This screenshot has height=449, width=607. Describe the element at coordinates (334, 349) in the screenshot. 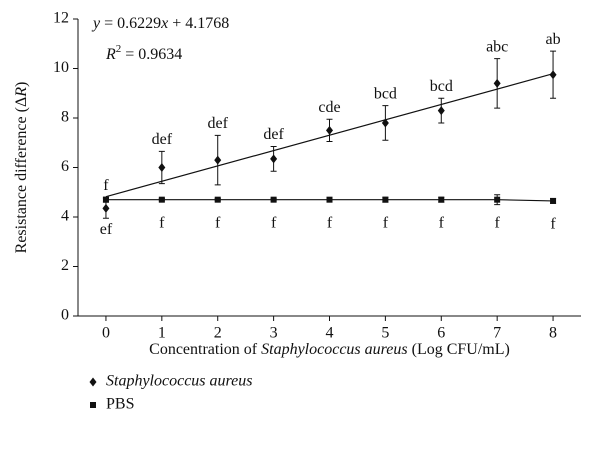

I see `x-axis-label-part: Staphylococcus aureus` at that location.